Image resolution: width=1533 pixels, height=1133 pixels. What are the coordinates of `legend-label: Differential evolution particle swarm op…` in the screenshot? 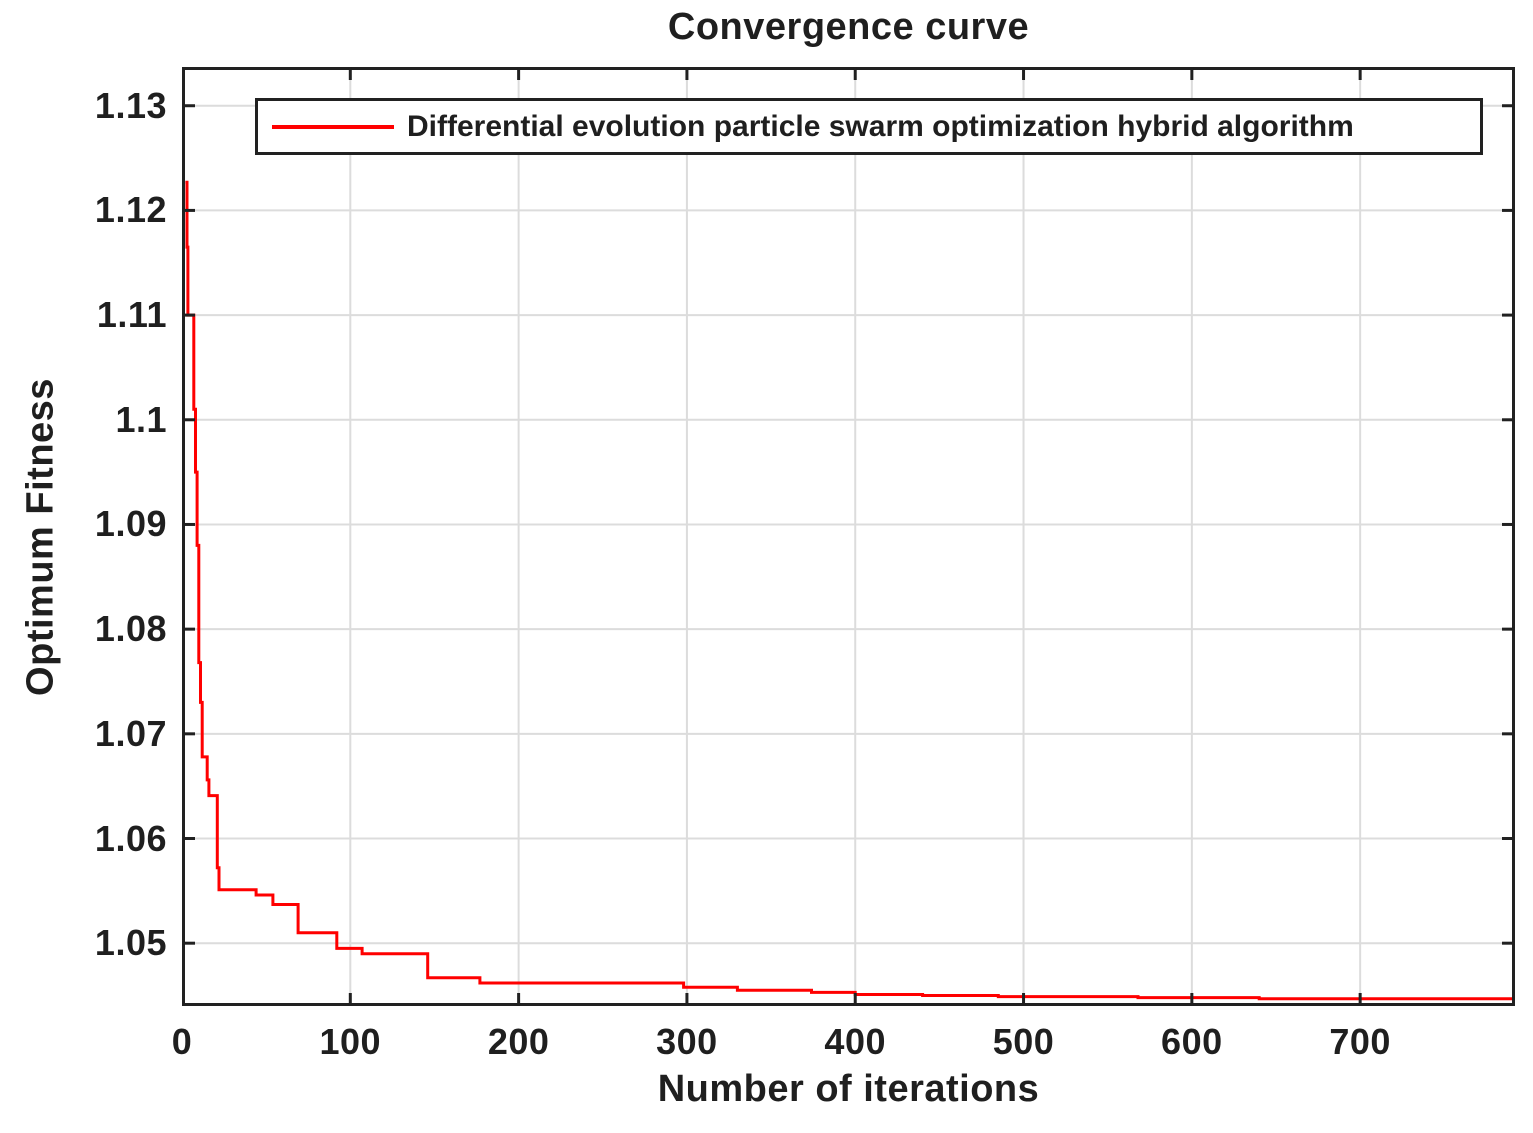 It's located at (880, 126).